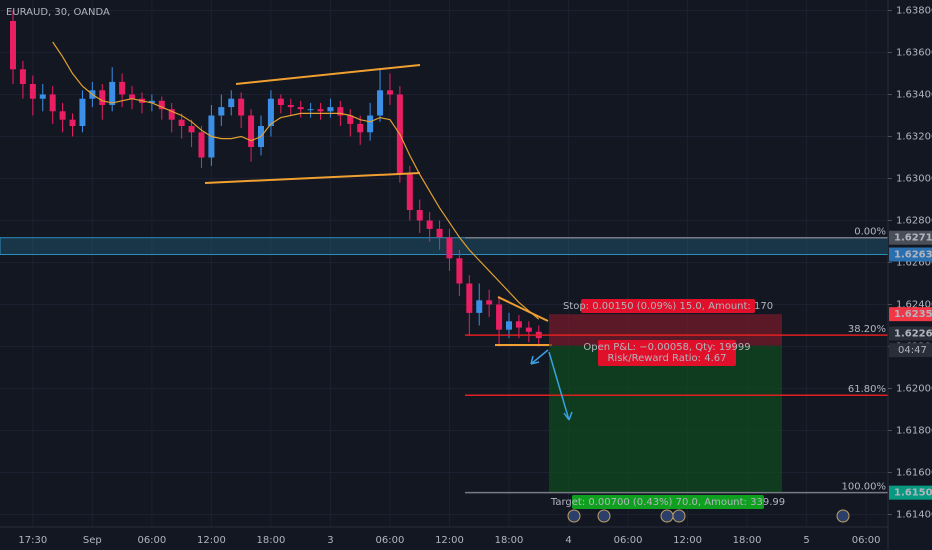  What do you see at coordinates (523, 309) in the screenshot?
I see `wedge-top` at bounding box center [523, 309].